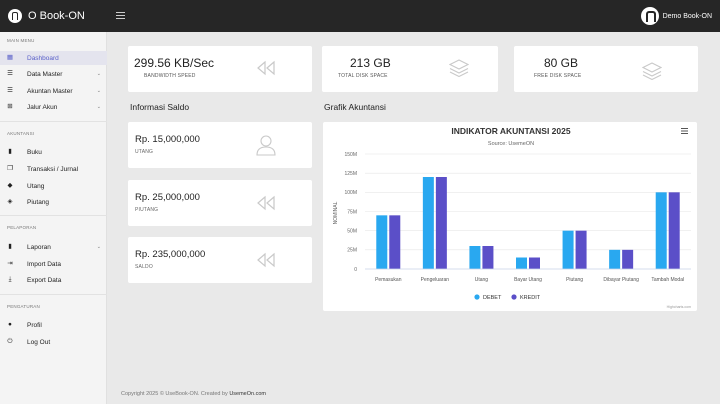  Describe the element at coordinates (661, 230) in the screenshot. I see `bar-debet-tambah-modal` at that location.